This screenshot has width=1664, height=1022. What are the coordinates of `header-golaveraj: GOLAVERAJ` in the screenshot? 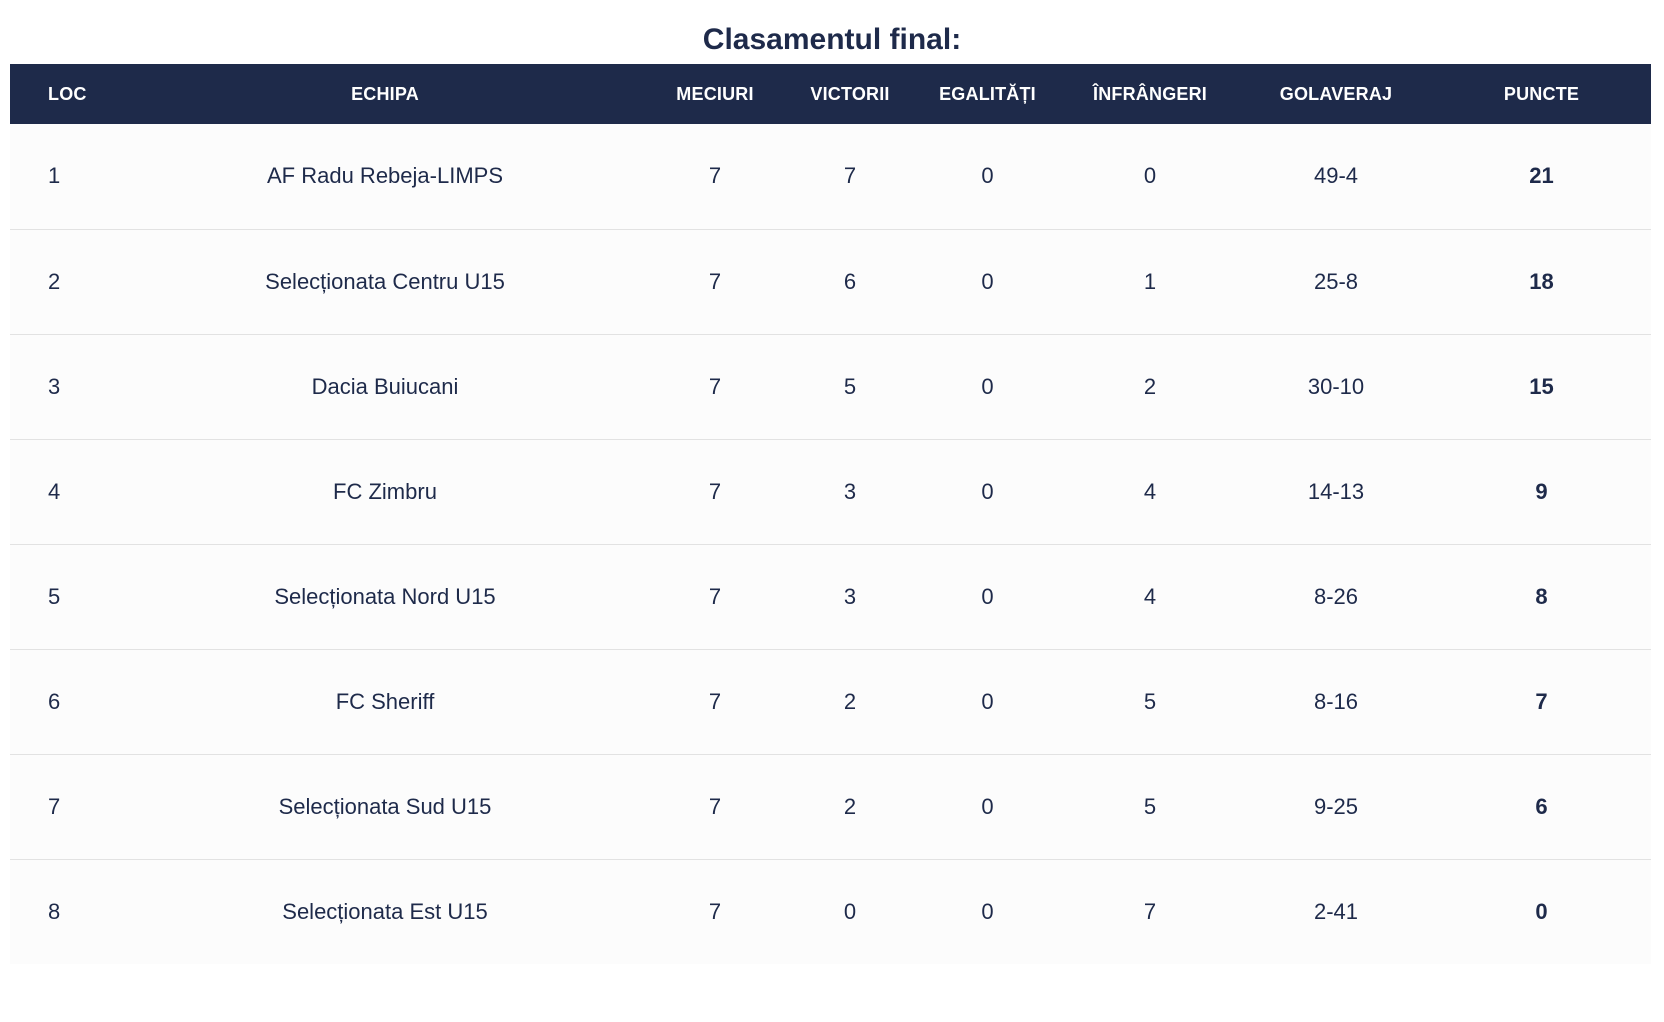 It's located at (1336, 93).